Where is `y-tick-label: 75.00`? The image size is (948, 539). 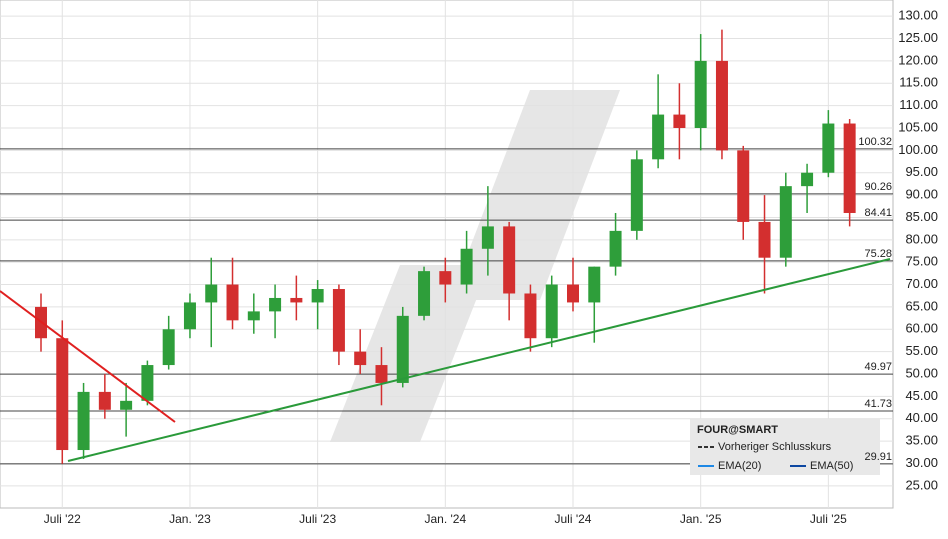 y-tick-label: 75.00 is located at coordinates (921, 261).